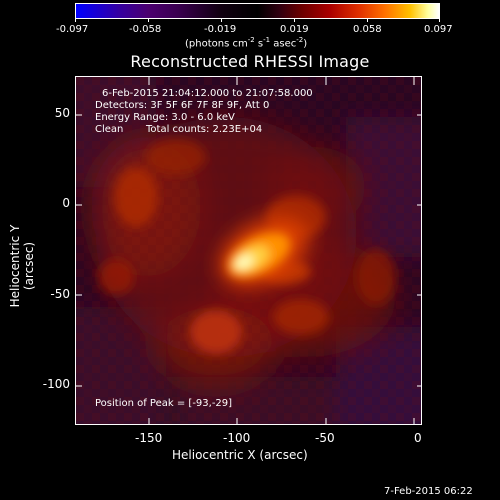 The image size is (500, 500). What do you see at coordinates (66, 203) in the screenshot?
I see `y-tick-label: 0` at bounding box center [66, 203].